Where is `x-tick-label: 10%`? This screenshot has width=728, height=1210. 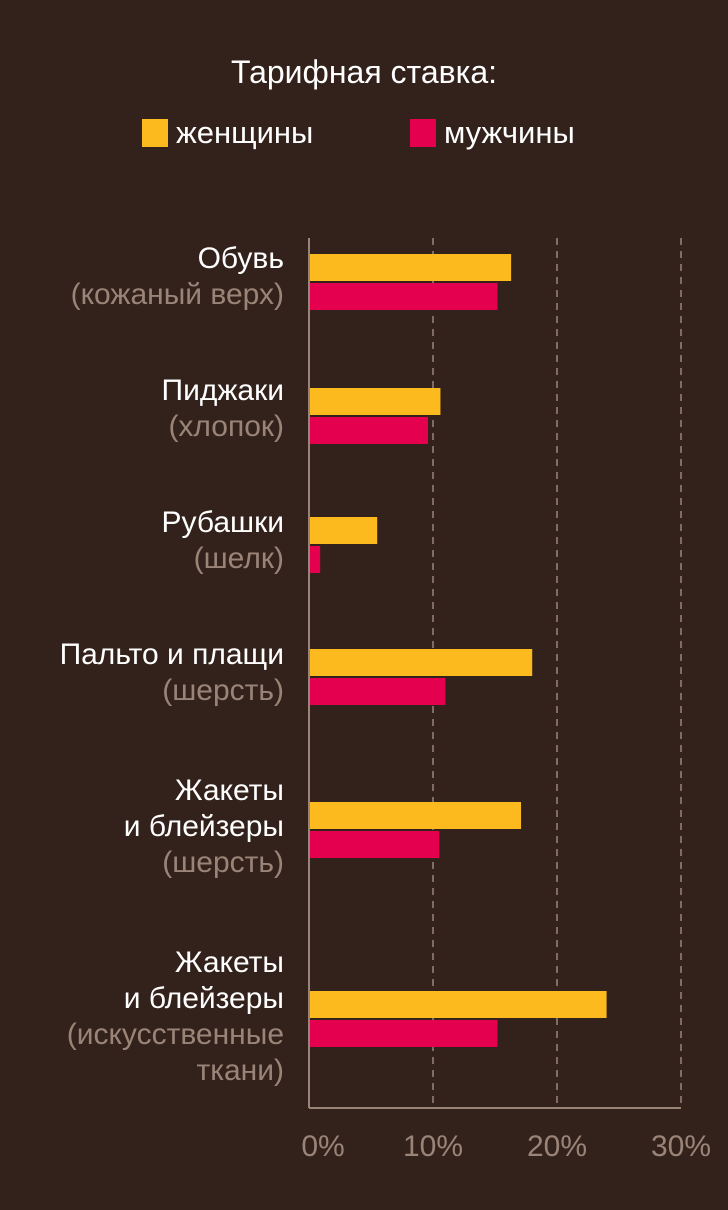 x-tick-label: 10% is located at coordinates (433, 1146).